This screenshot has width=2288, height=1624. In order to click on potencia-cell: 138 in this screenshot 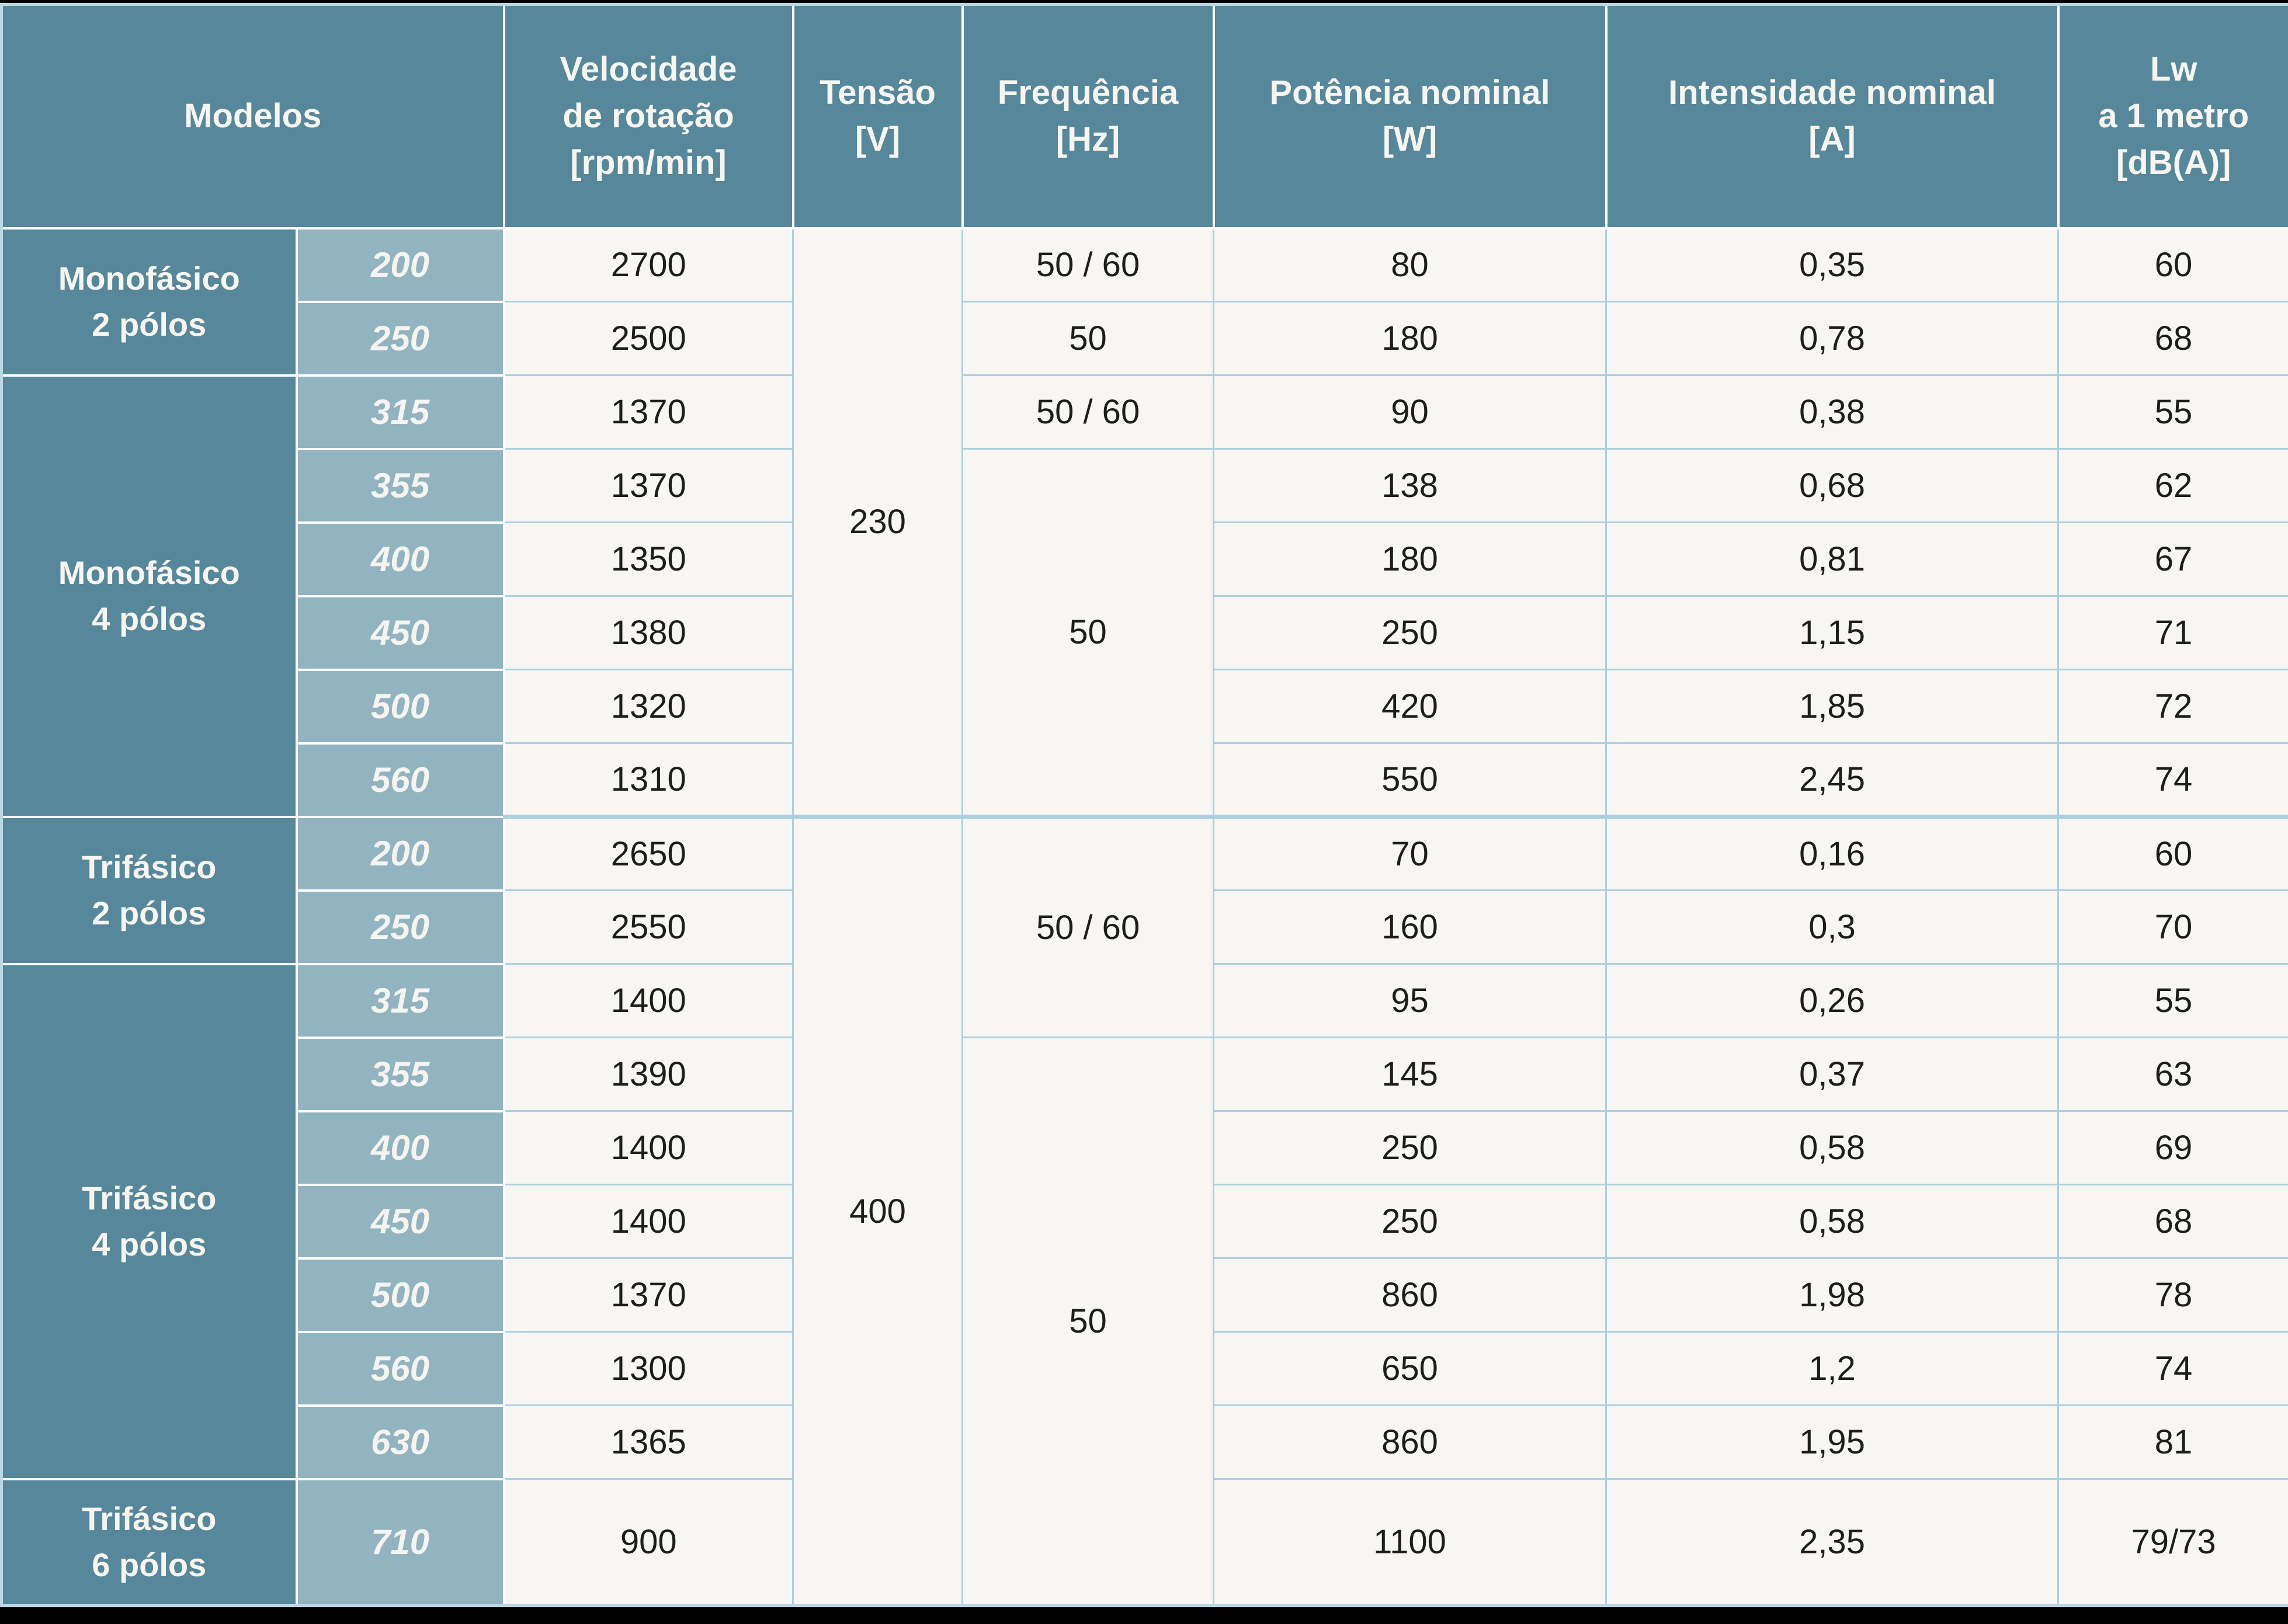, I will do `click(1410, 485)`.